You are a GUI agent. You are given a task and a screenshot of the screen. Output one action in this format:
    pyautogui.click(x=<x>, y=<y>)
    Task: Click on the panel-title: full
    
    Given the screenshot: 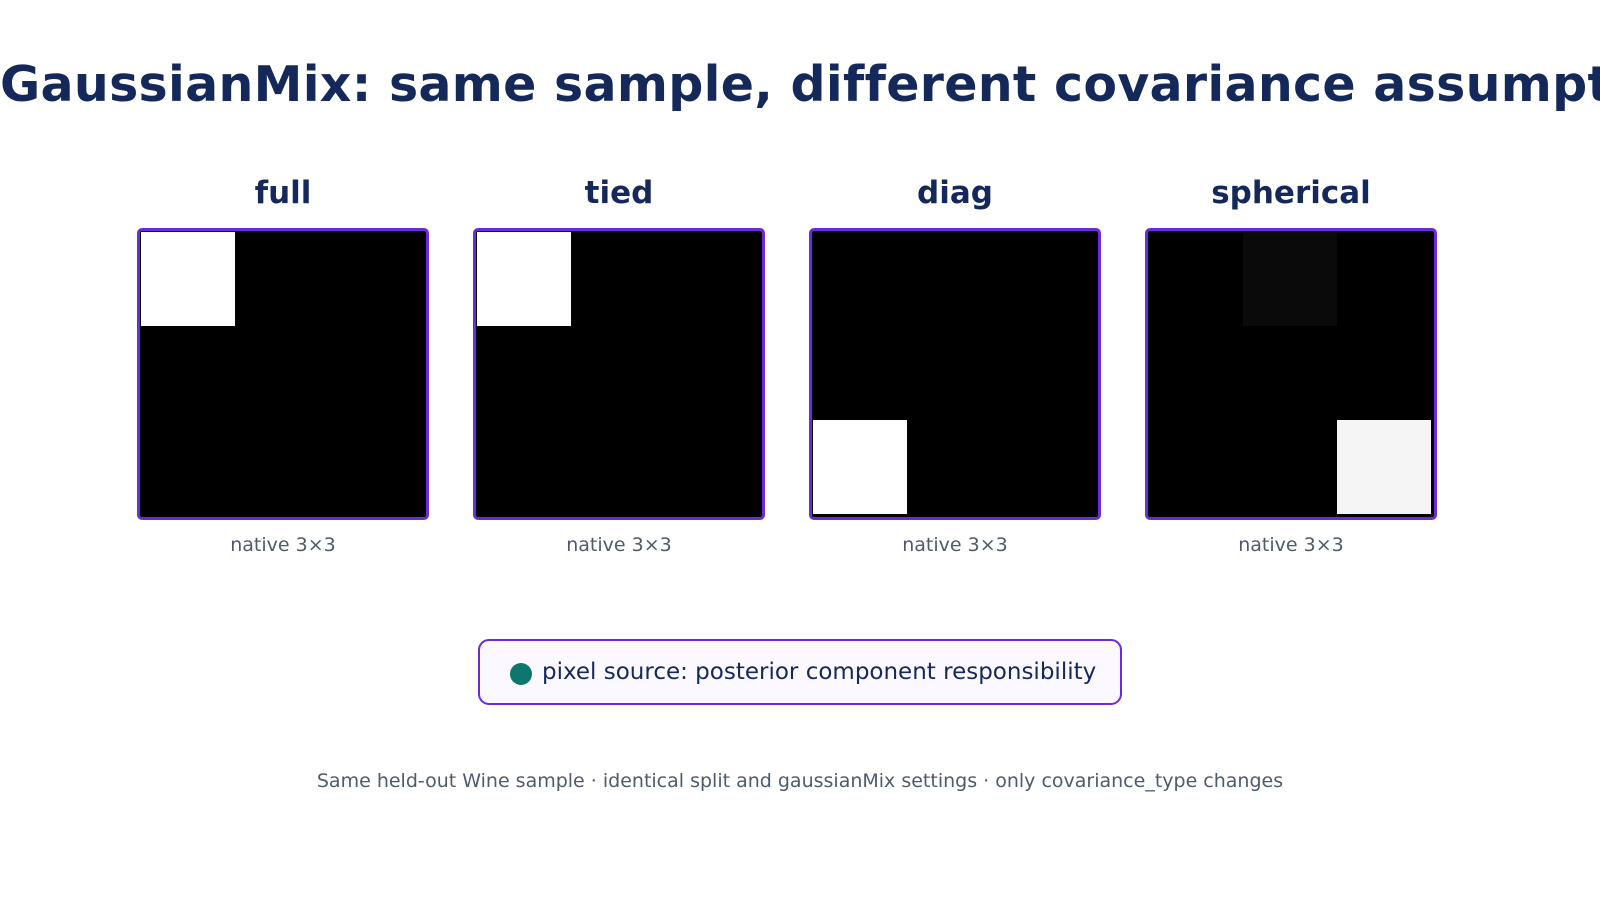 What is the action you would take?
    pyautogui.click(x=283, y=193)
    